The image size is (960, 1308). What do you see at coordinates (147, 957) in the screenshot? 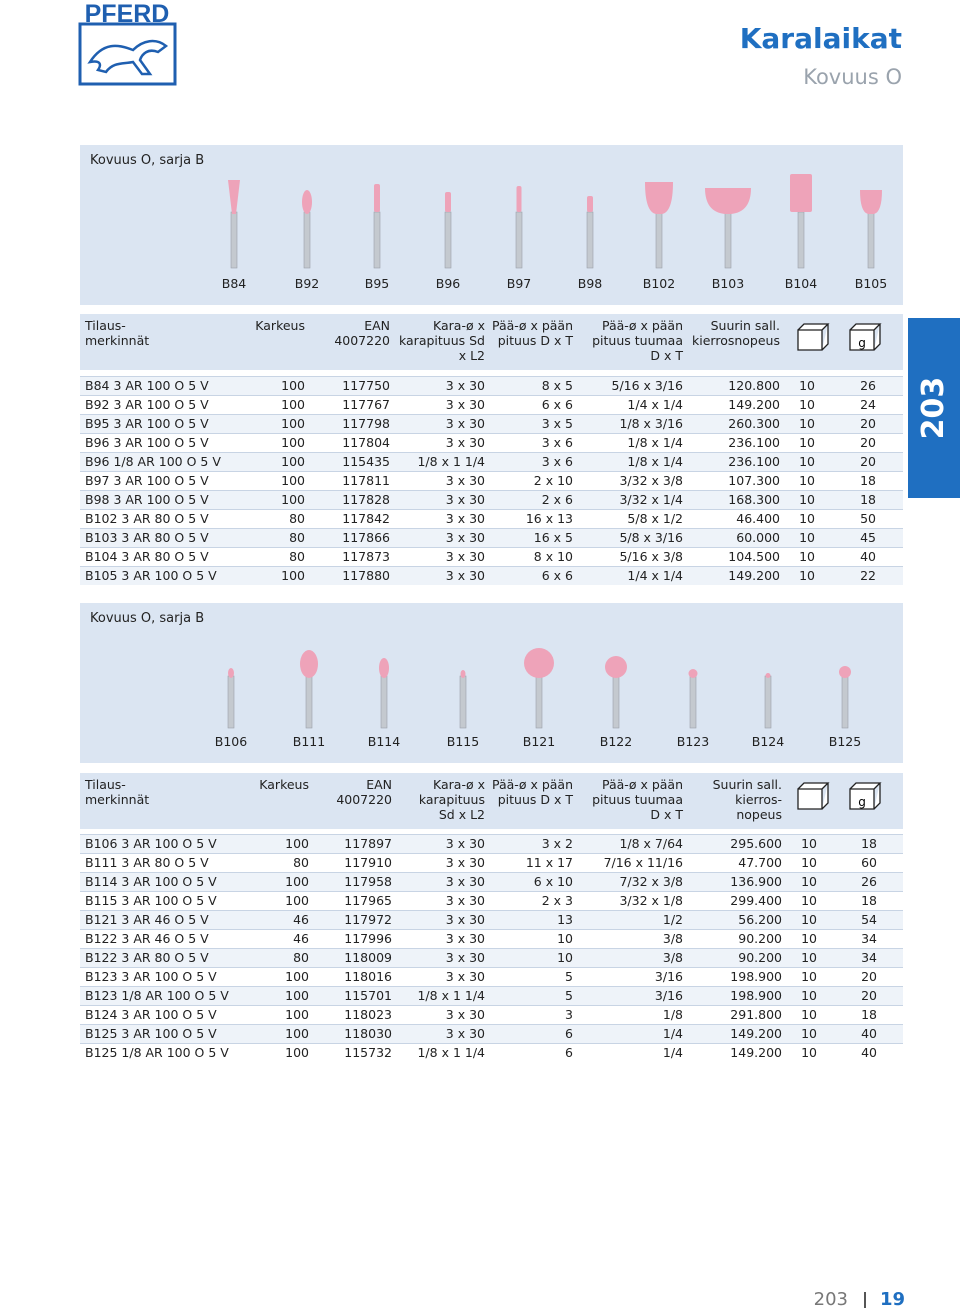
I see `table-cell: B122 3 AR 80 O 5 V` at bounding box center [147, 957].